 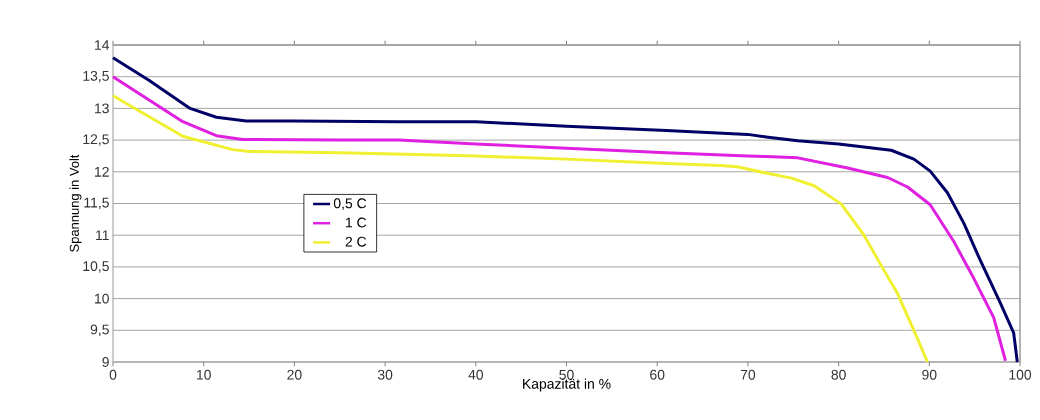 I want to click on y-tick-label: 10,5, so click(x=96, y=267).